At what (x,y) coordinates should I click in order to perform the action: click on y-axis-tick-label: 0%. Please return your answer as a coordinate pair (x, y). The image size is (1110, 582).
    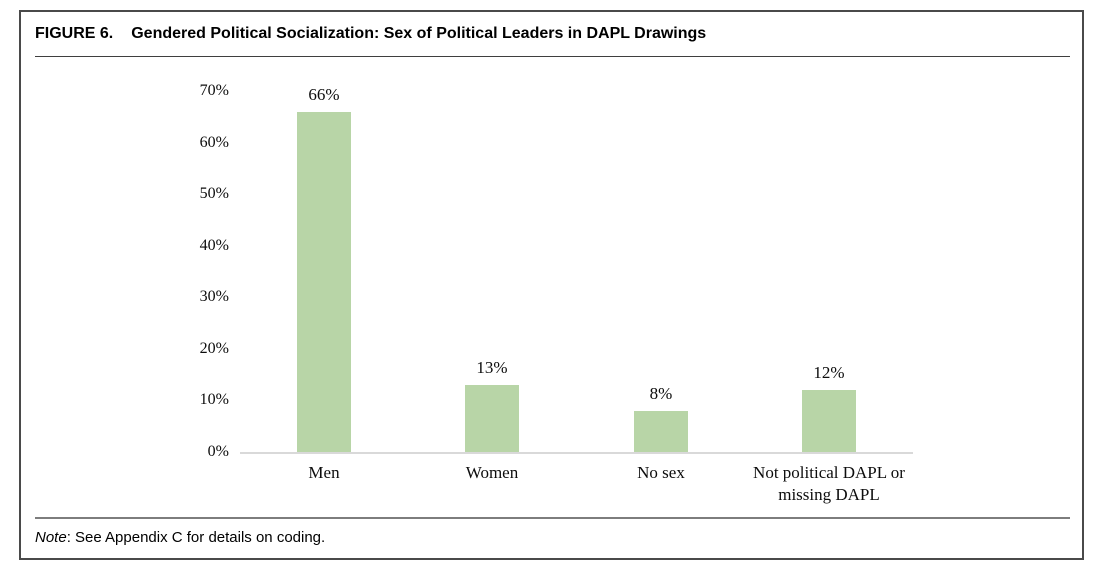
    Looking at the image, I should click on (218, 451).